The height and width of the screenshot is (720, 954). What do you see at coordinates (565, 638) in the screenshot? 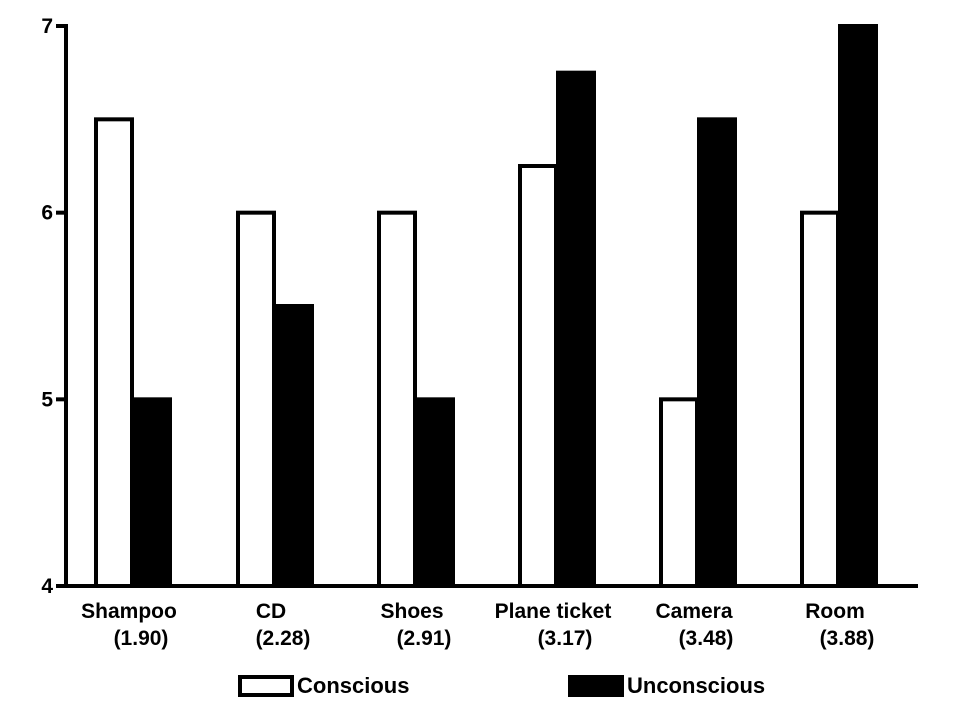
I see `category-sublabel-3: (3.17)` at bounding box center [565, 638].